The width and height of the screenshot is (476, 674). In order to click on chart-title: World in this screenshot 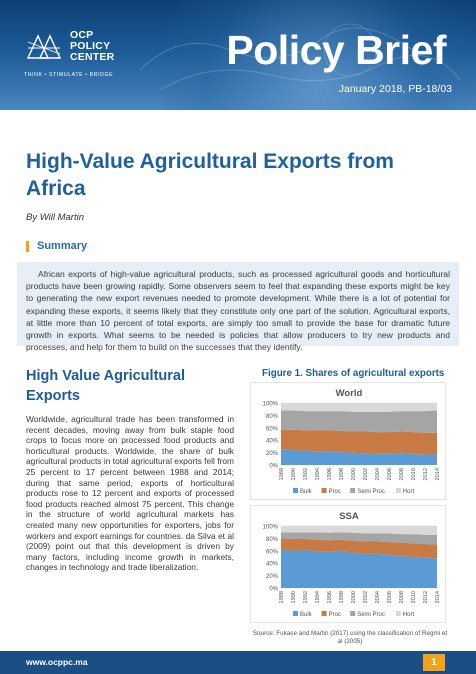, I will do `click(349, 393)`.